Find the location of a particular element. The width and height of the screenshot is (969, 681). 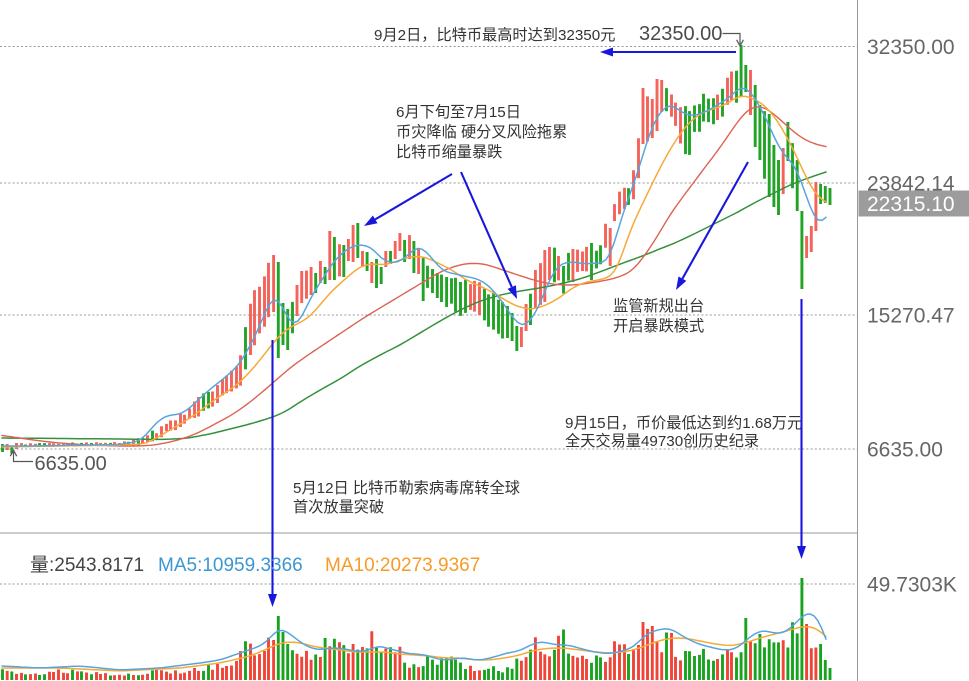

svg-text: 监管新规出台 is located at coordinates (658, 306).